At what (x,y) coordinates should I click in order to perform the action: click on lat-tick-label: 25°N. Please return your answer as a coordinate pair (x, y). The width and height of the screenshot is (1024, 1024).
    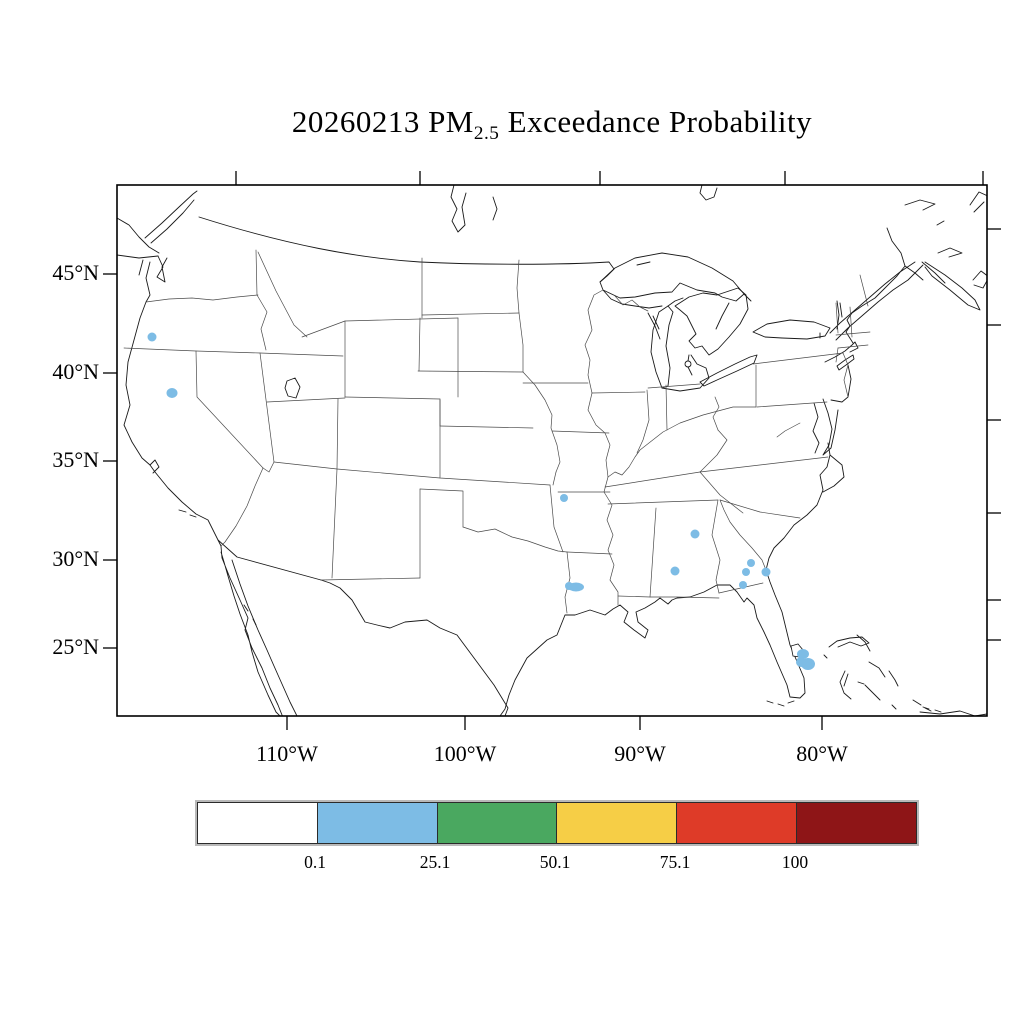
    Looking at the image, I should click on (75, 646).